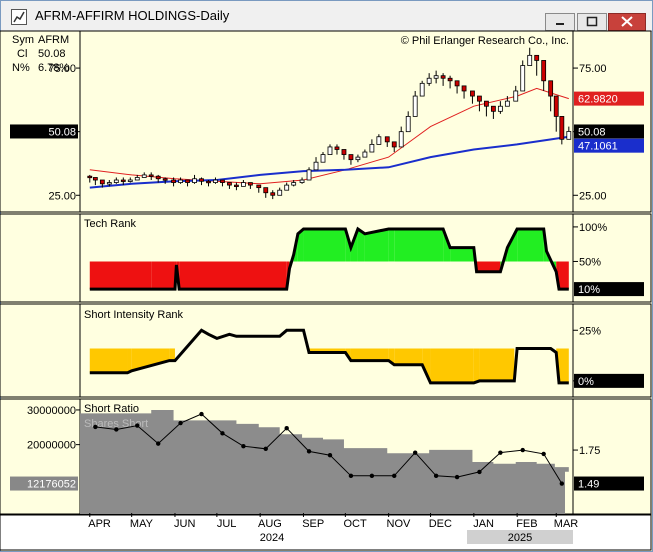  I want to click on long-ma-value-label: 47.1061, so click(598, 147).